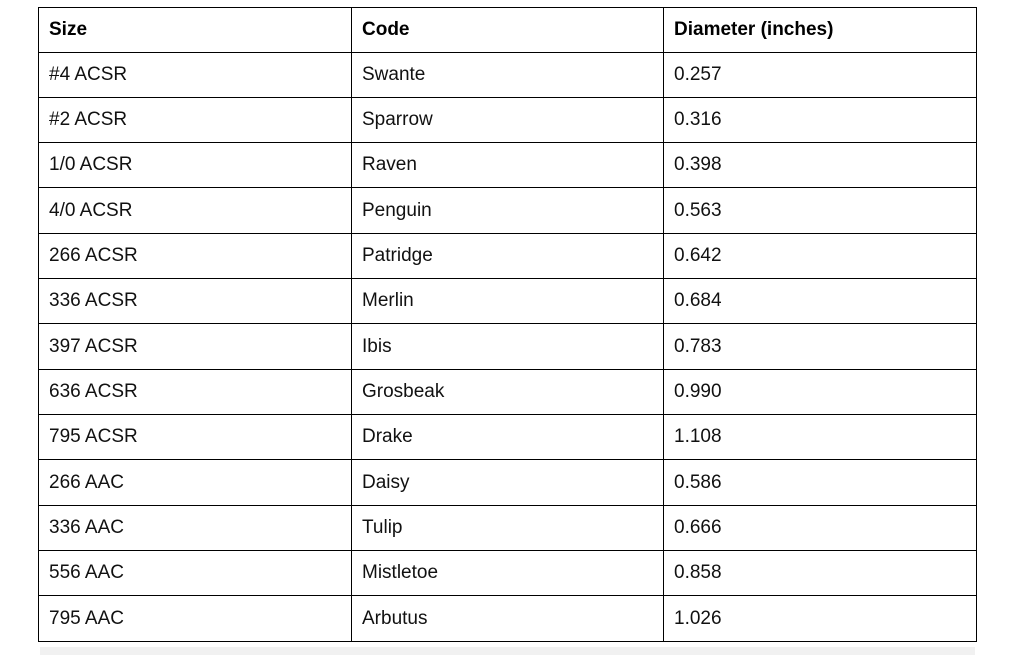 This screenshot has width=1009, height=655. What do you see at coordinates (820, 210) in the screenshot?
I see `cell-diameter: 0.563` at bounding box center [820, 210].